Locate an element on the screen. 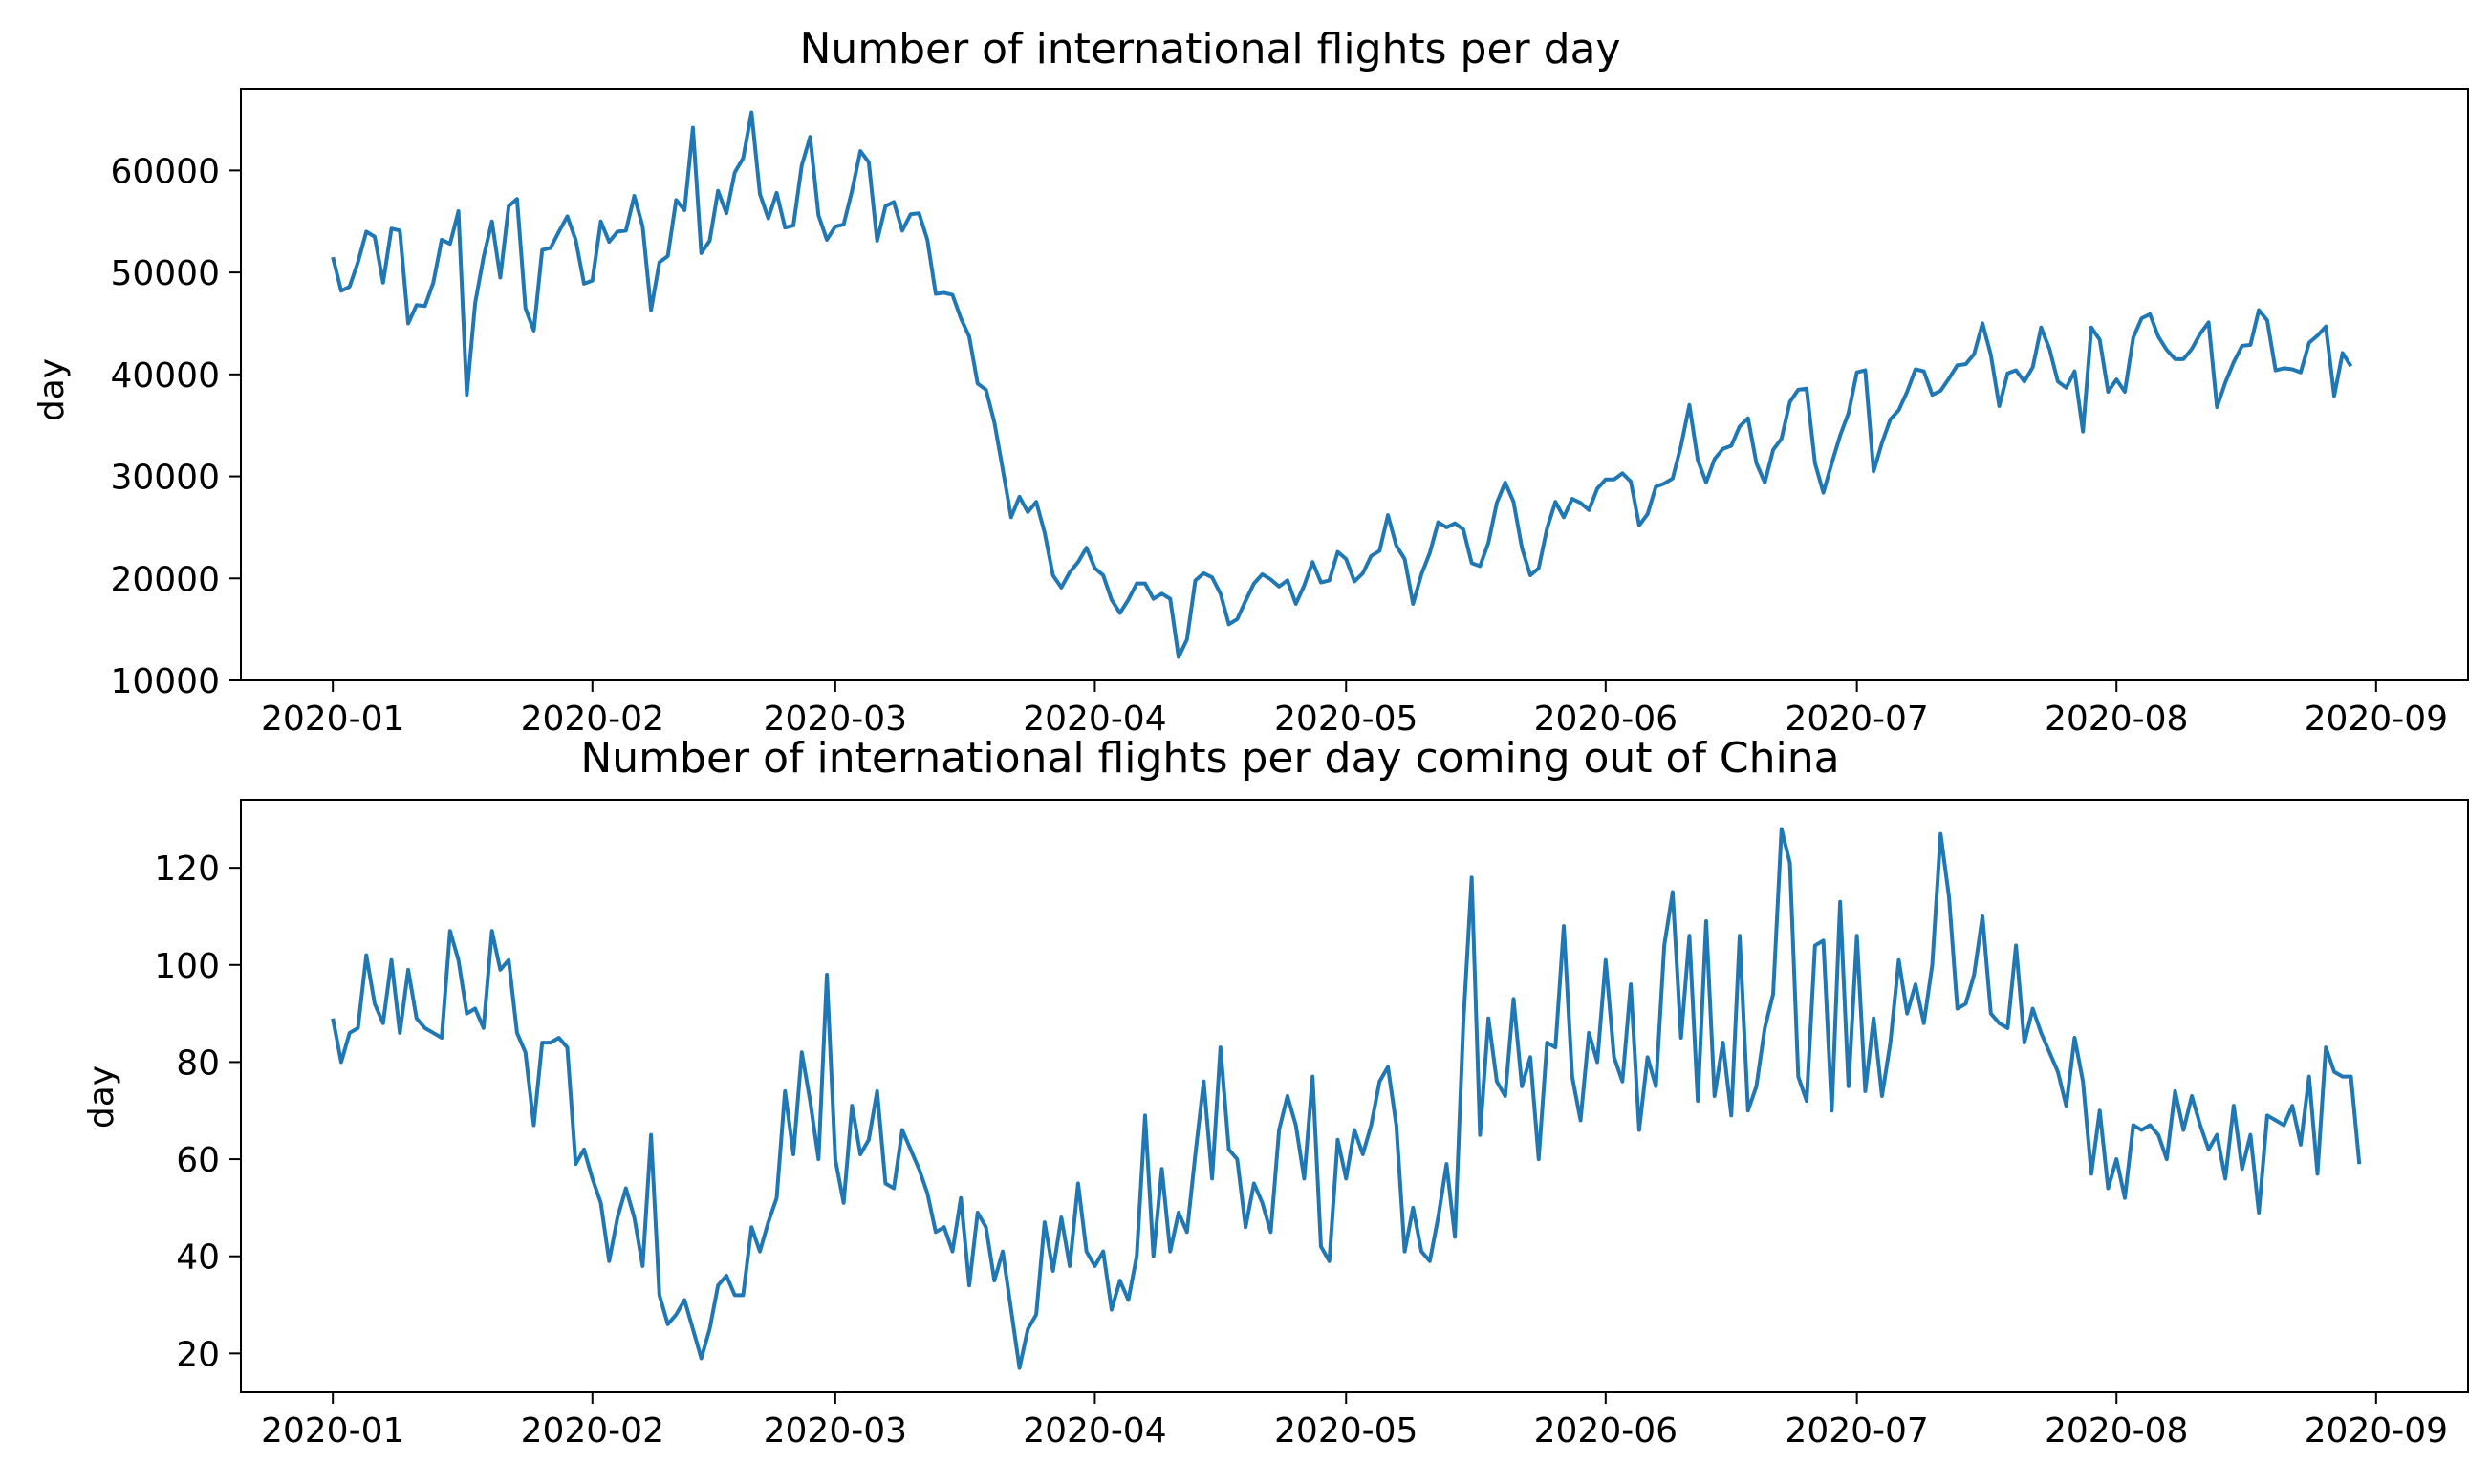 This screenshot has width=2490, height=1484. y-tick-label: 60 is located at coordinates (198, 1161).